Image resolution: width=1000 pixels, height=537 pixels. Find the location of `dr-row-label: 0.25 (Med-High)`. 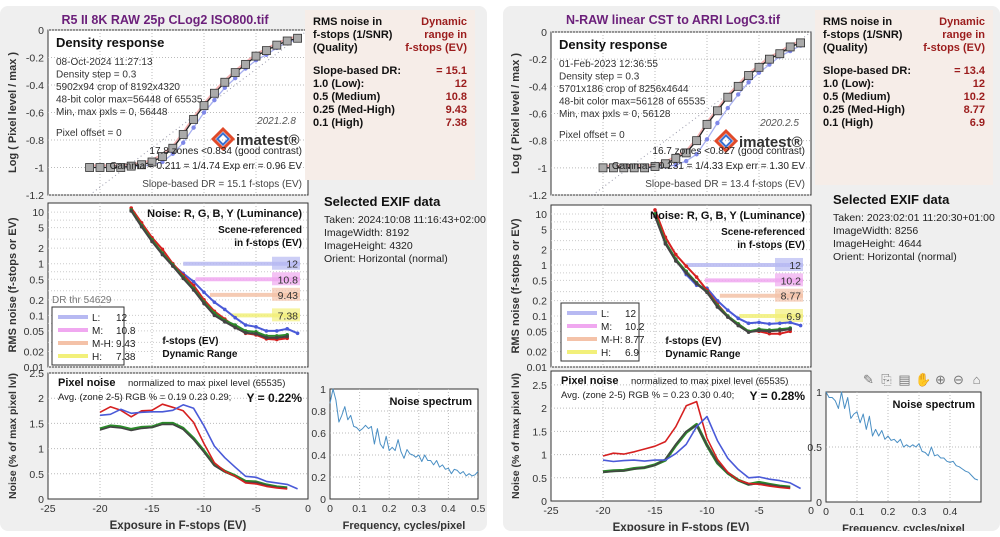

dr-row-label: 0.25 (Med-High) is located at coordinates (354, 110).